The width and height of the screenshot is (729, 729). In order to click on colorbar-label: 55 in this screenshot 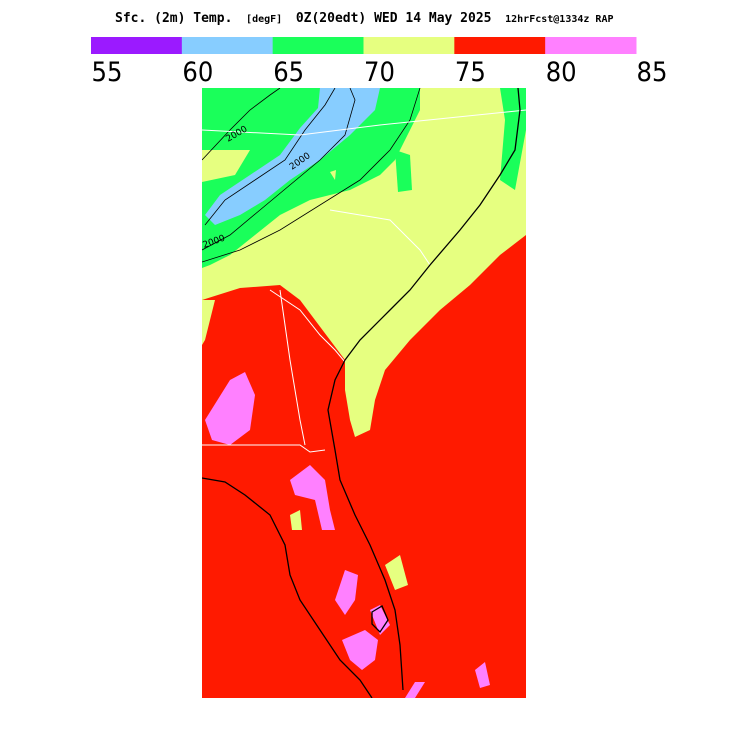, I will do `click(107, 72)`.